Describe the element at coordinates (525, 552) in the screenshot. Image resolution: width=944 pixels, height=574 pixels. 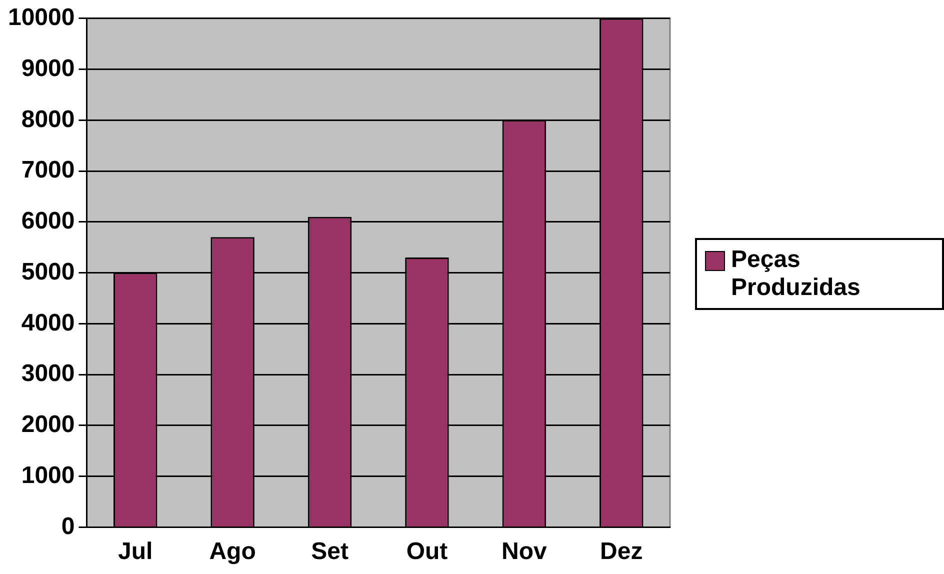
I see `x-tick-label: Nov` at that location.